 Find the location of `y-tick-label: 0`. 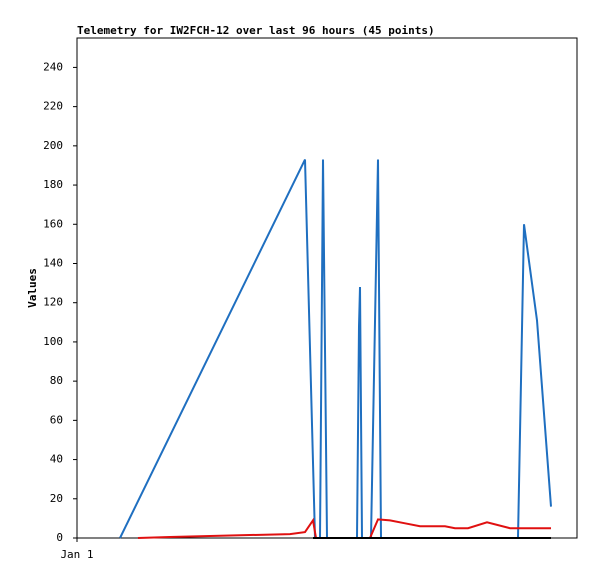

y-tick-label: 0 is located at coordinates (59, 537).